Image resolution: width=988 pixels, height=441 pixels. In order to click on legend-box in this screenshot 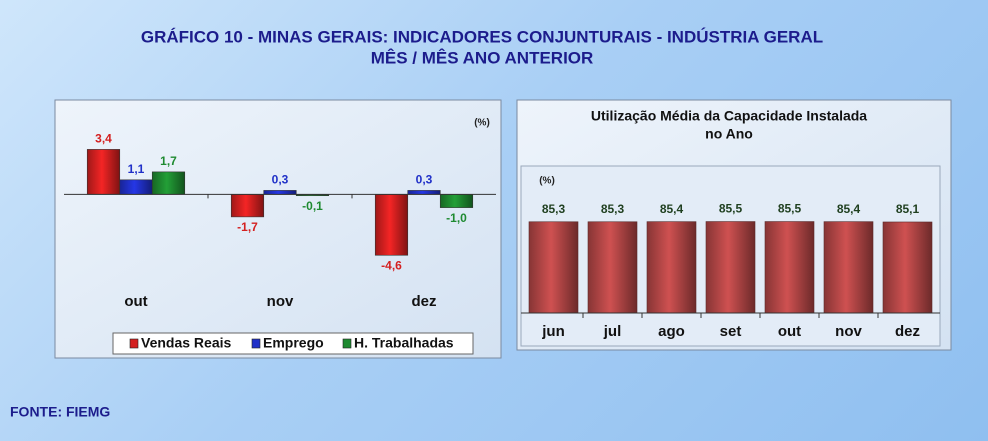, I will do `click(293, 343)`.